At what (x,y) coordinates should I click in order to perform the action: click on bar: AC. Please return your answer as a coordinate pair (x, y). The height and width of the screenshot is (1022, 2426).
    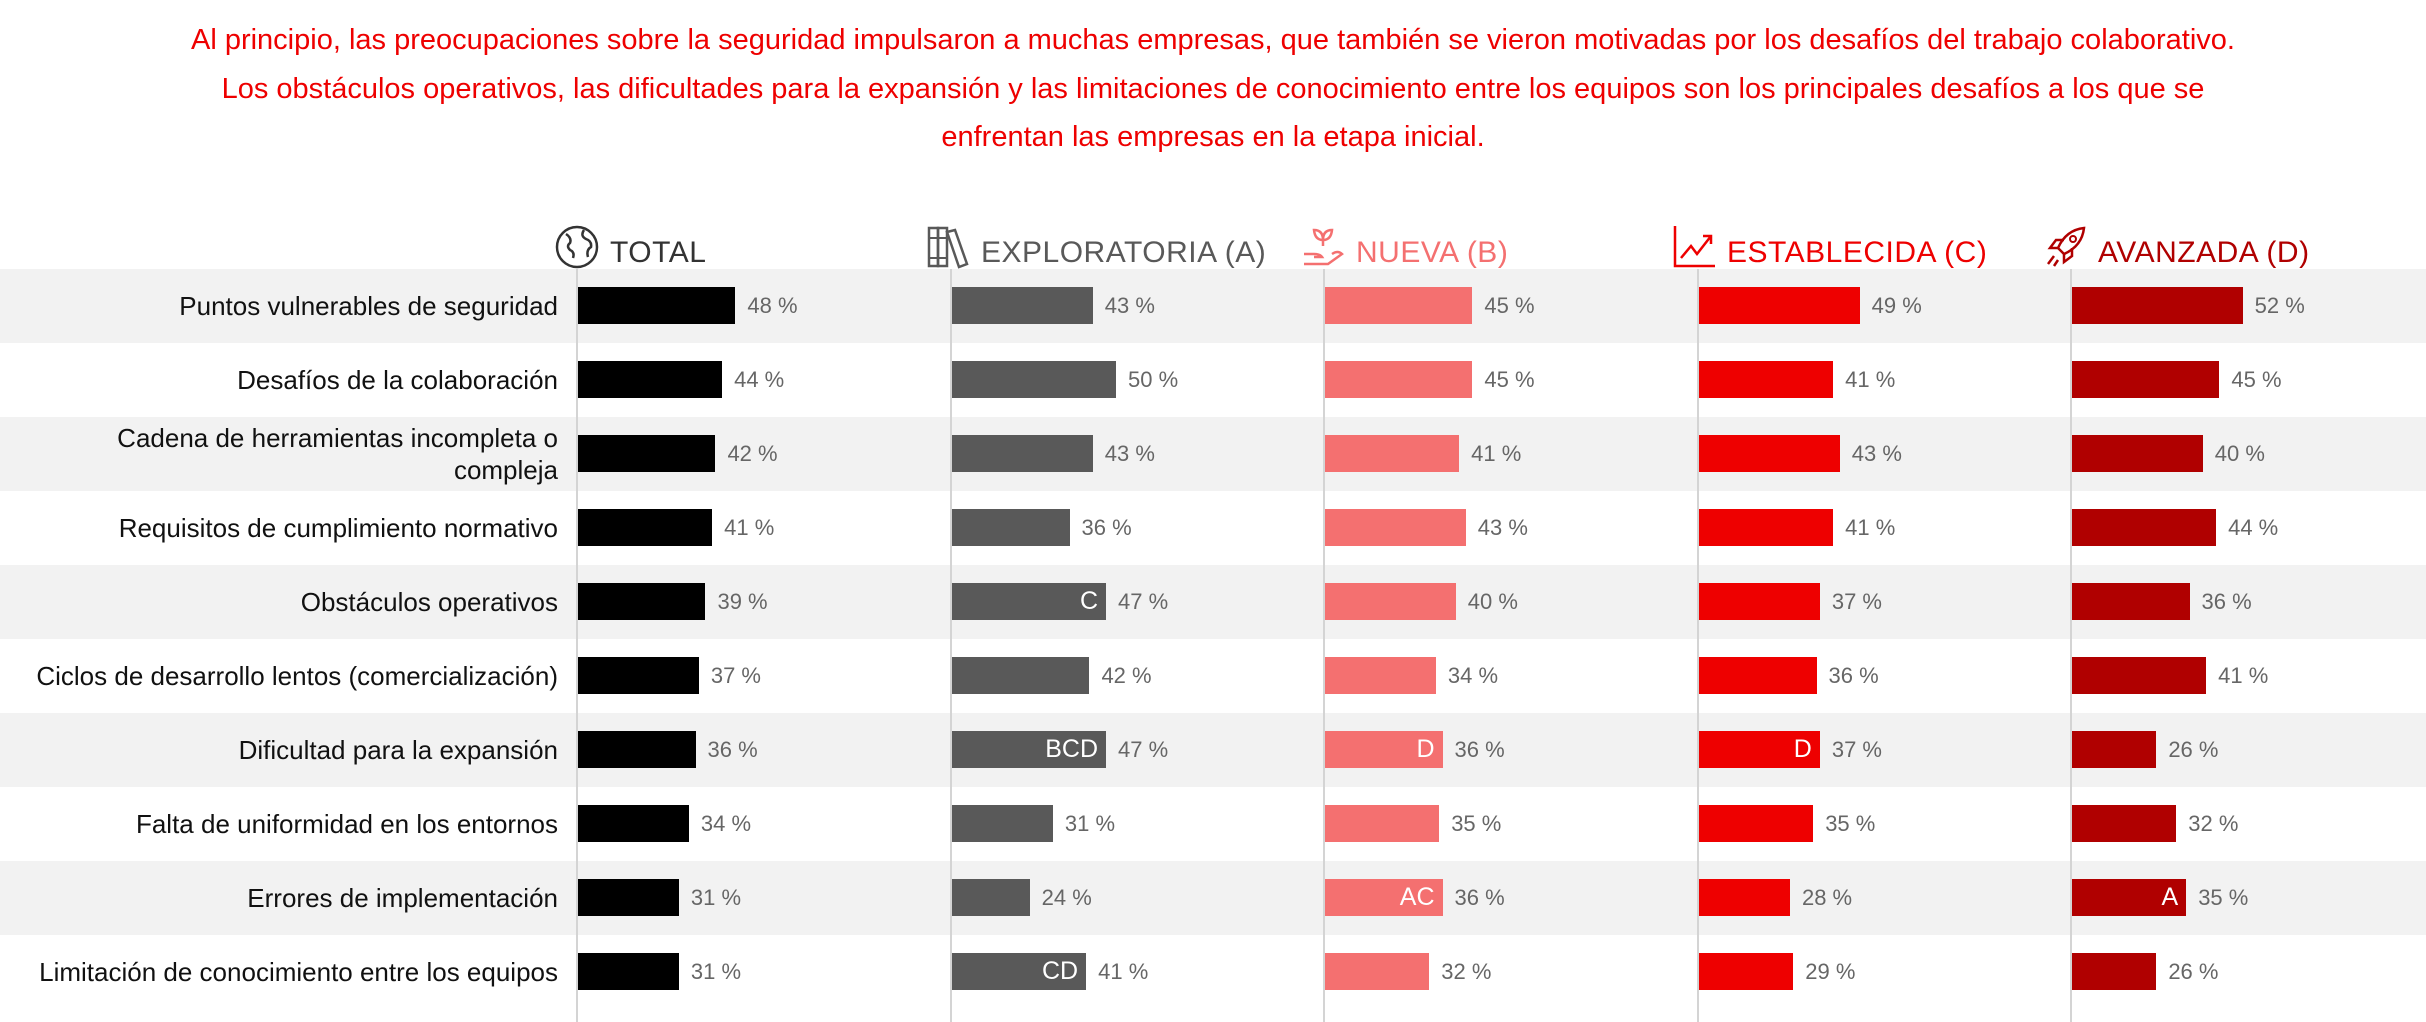
    Looking at the image, I should click on (1383, 897).